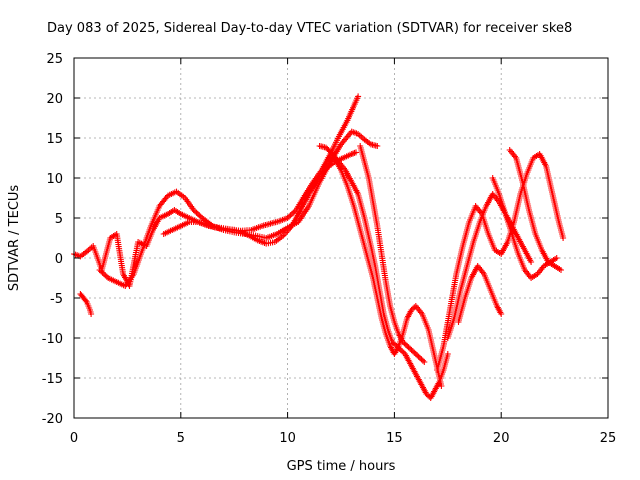 Image resolution: width=640 pixels, height=480 pixels. I want to click on y-tick-label: 25, so click(54, 59).